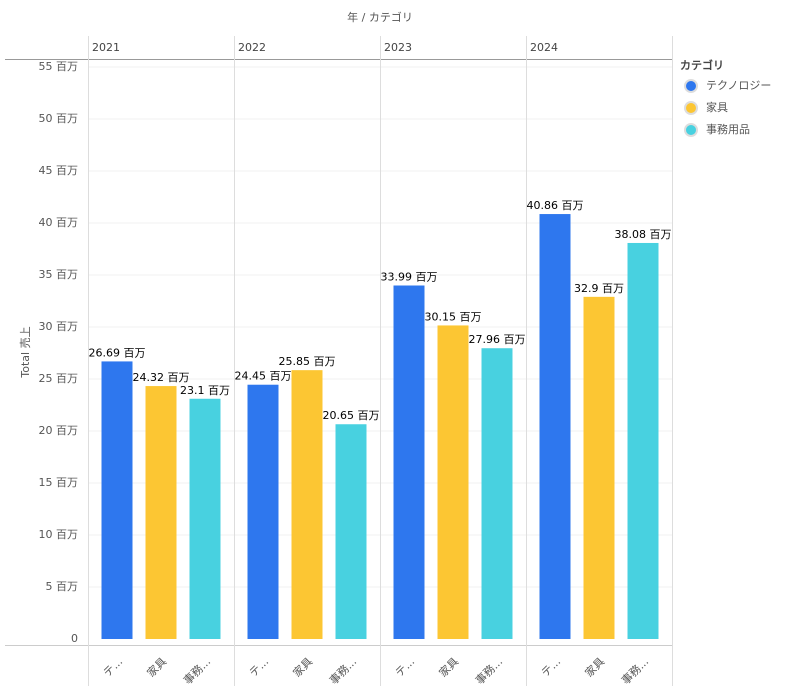 This screenshot has width=785, height=694. Describe the element at coordinates (59, 170) in the screenshot. I see `y-tick-label: 45 百万` at that location.